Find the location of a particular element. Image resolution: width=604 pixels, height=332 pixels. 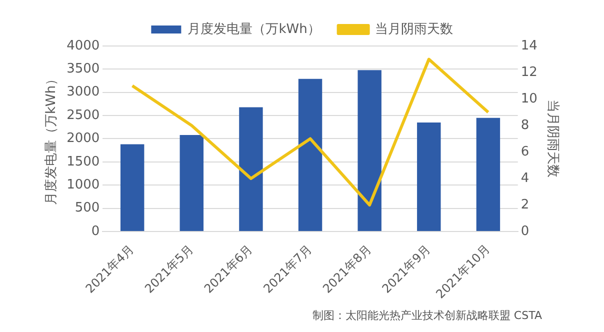

y2-tick-label: 8 is located at coordinates (525, 125).